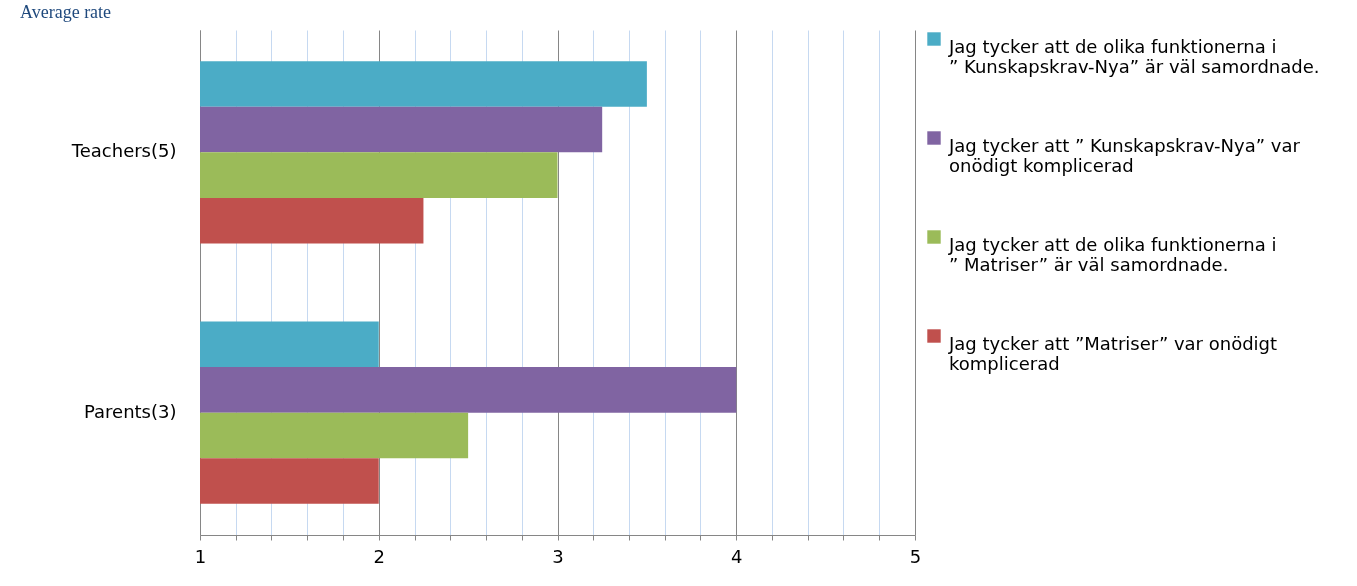 The width and height of the screenshot is (1357, 586). I want to click on chart-title: Average rate, so click(66, 12).